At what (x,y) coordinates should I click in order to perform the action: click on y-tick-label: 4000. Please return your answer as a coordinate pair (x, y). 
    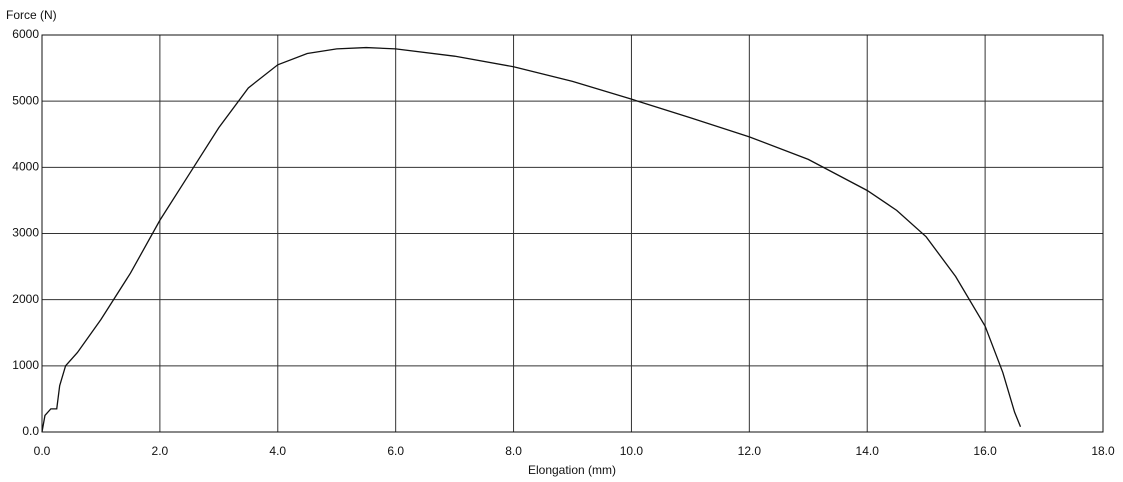
    Looking at the image, I should click on (25, 167).